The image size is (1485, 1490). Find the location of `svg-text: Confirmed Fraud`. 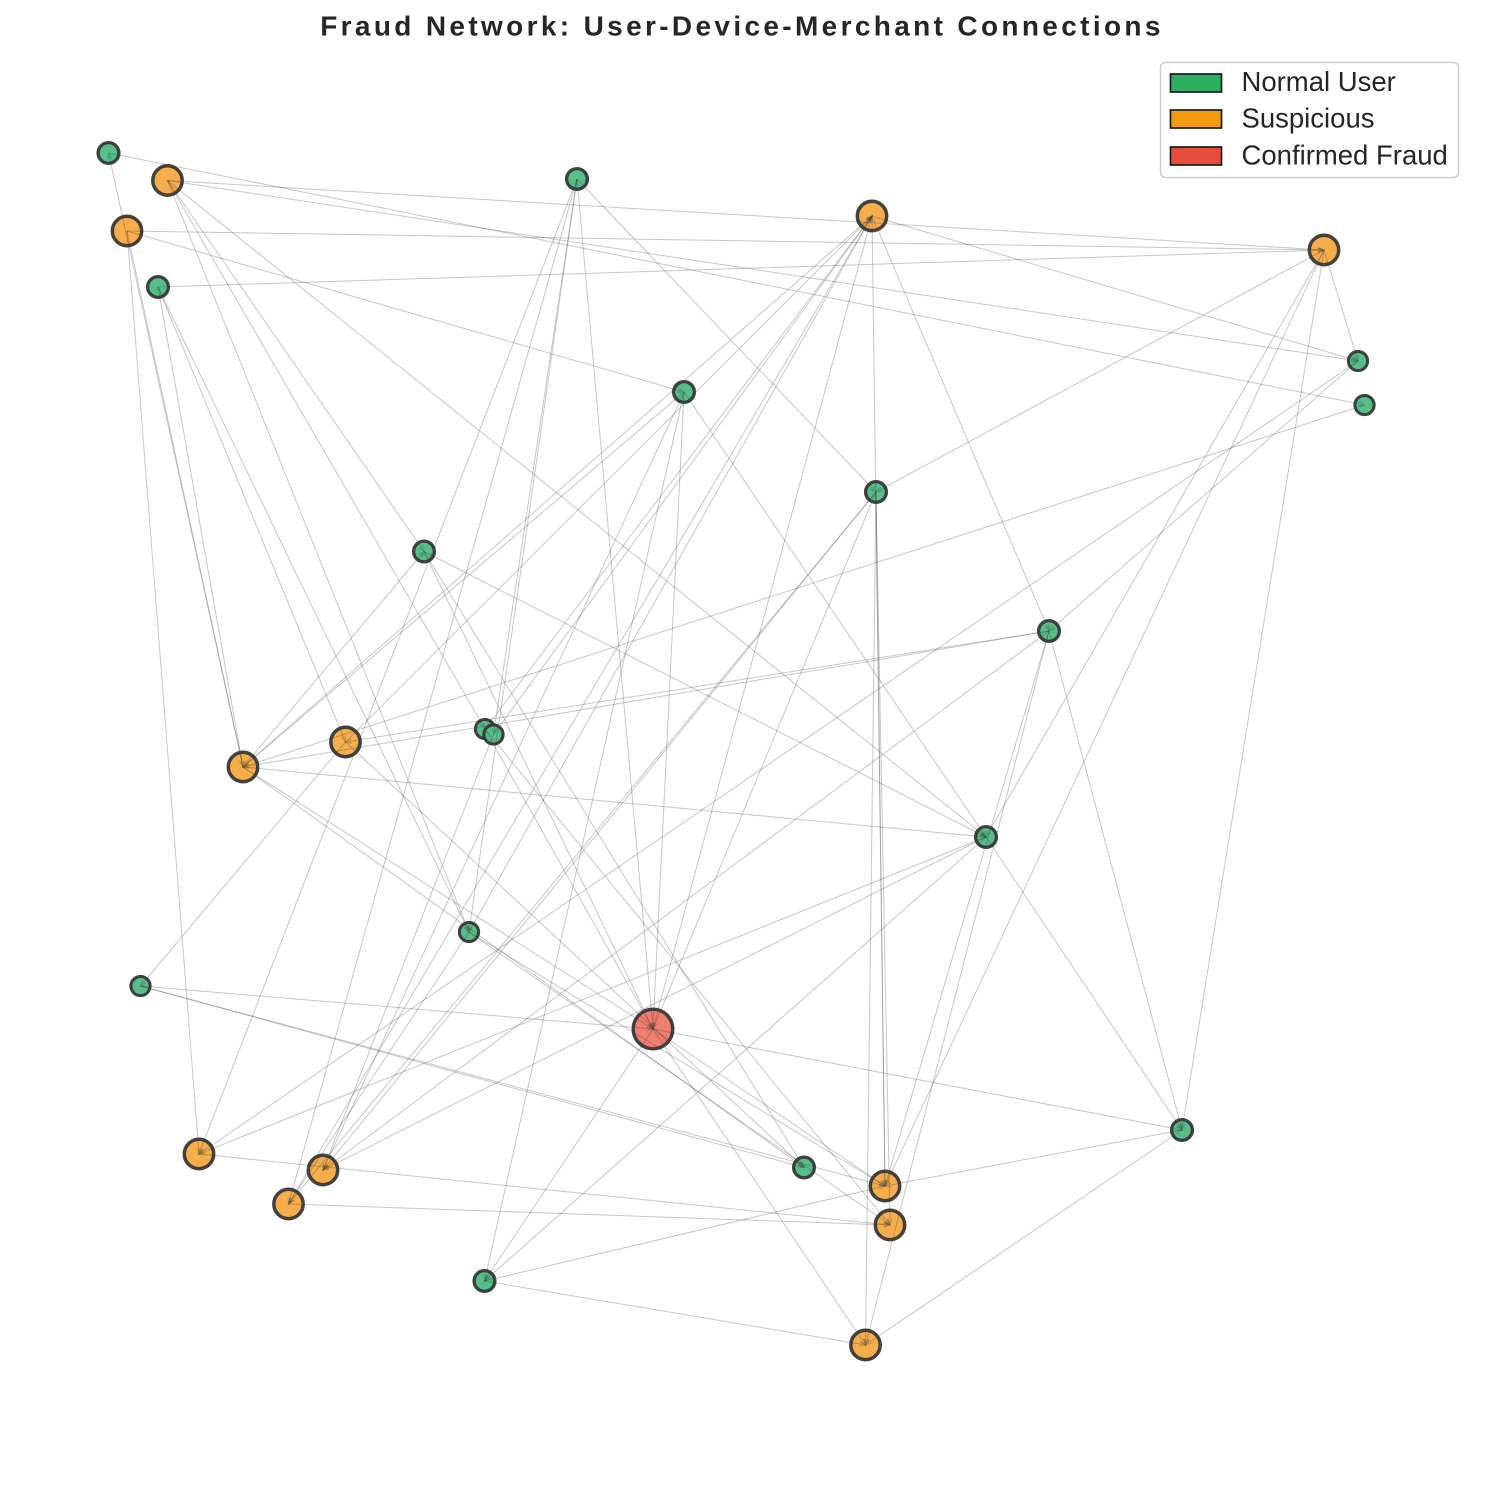

svg-text: Confirmed Fraud is located at coordinates (1345, 154).